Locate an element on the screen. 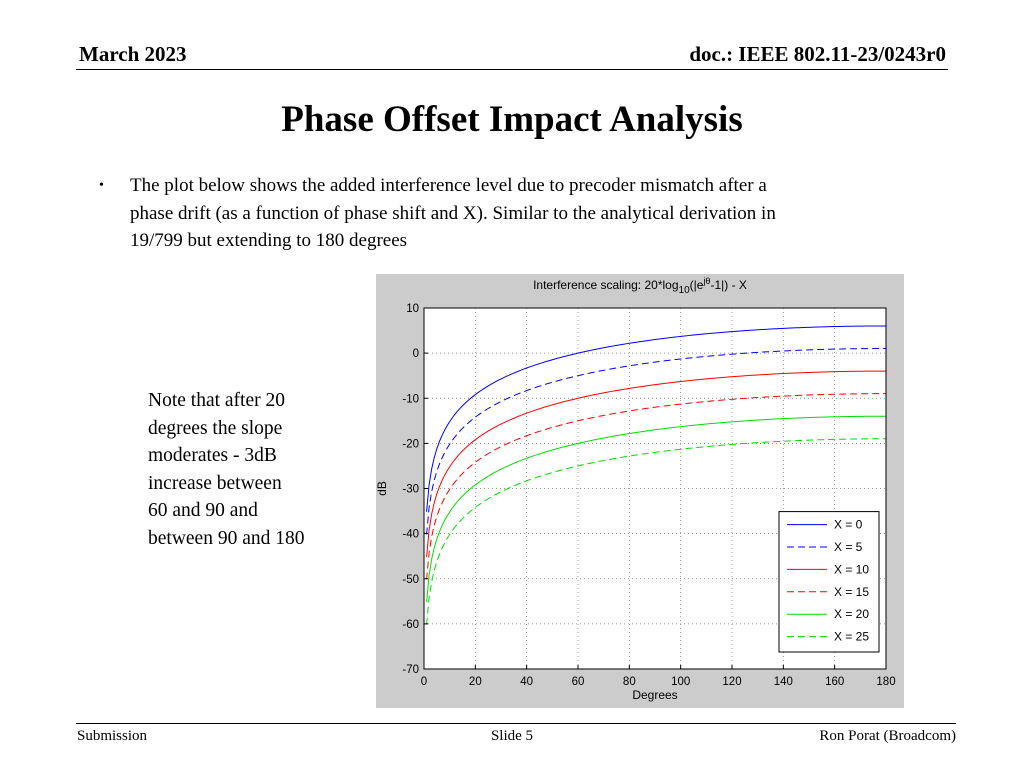 Image resolution: width=1024 pixels, height=768 pixels. x-tick-label: 140 is located at coordinates (783, 682).